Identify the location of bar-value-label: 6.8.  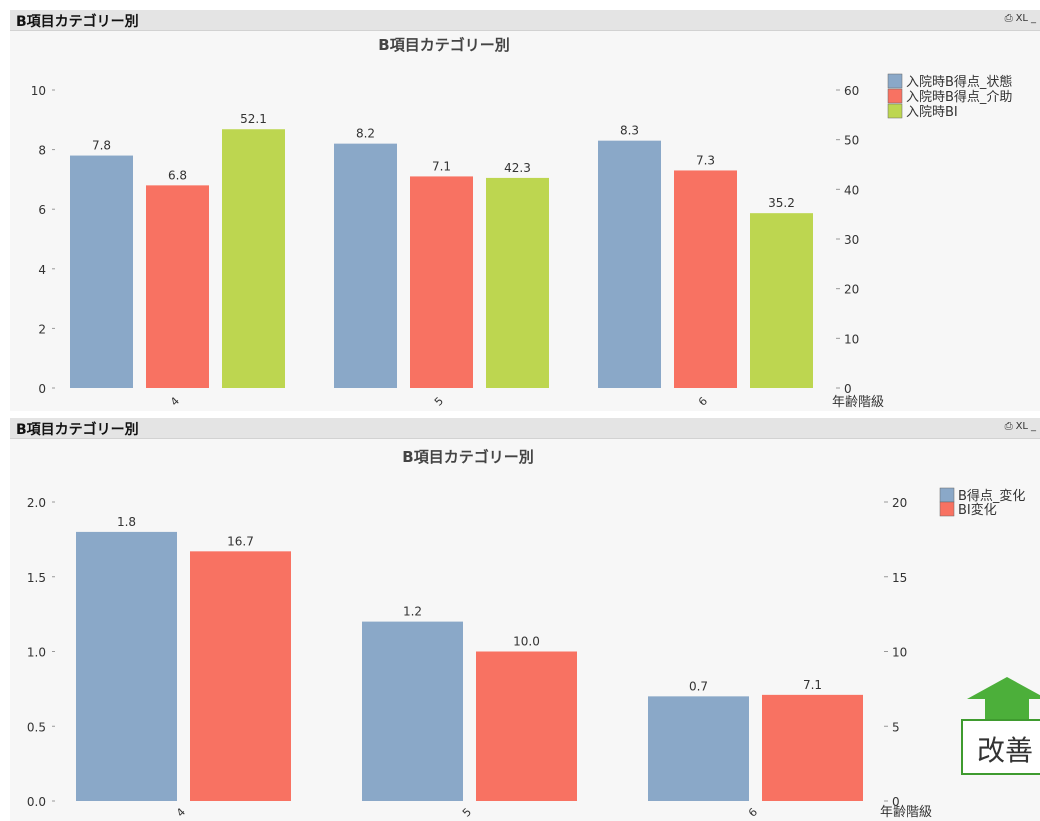
(177, 175).